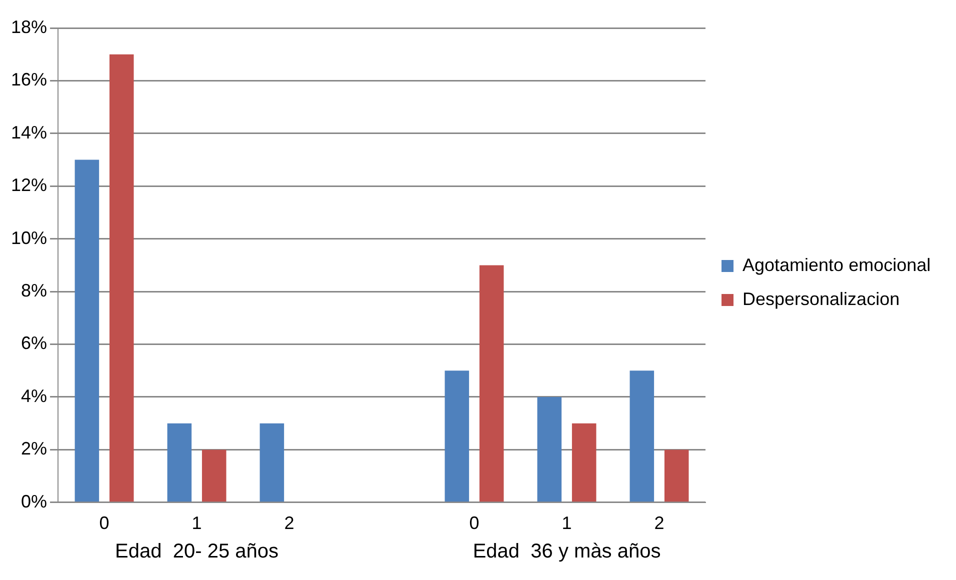  I want to click on y-tick-label: 4%, so click(34, 396).